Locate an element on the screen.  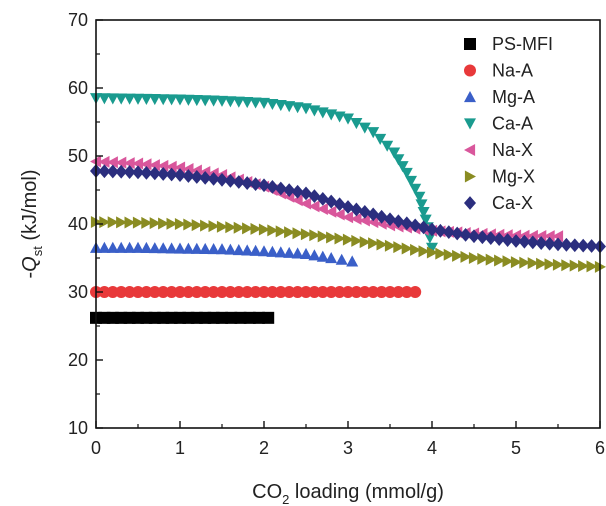
legend-item: PS-MFI is located at coordinates (508, 44).